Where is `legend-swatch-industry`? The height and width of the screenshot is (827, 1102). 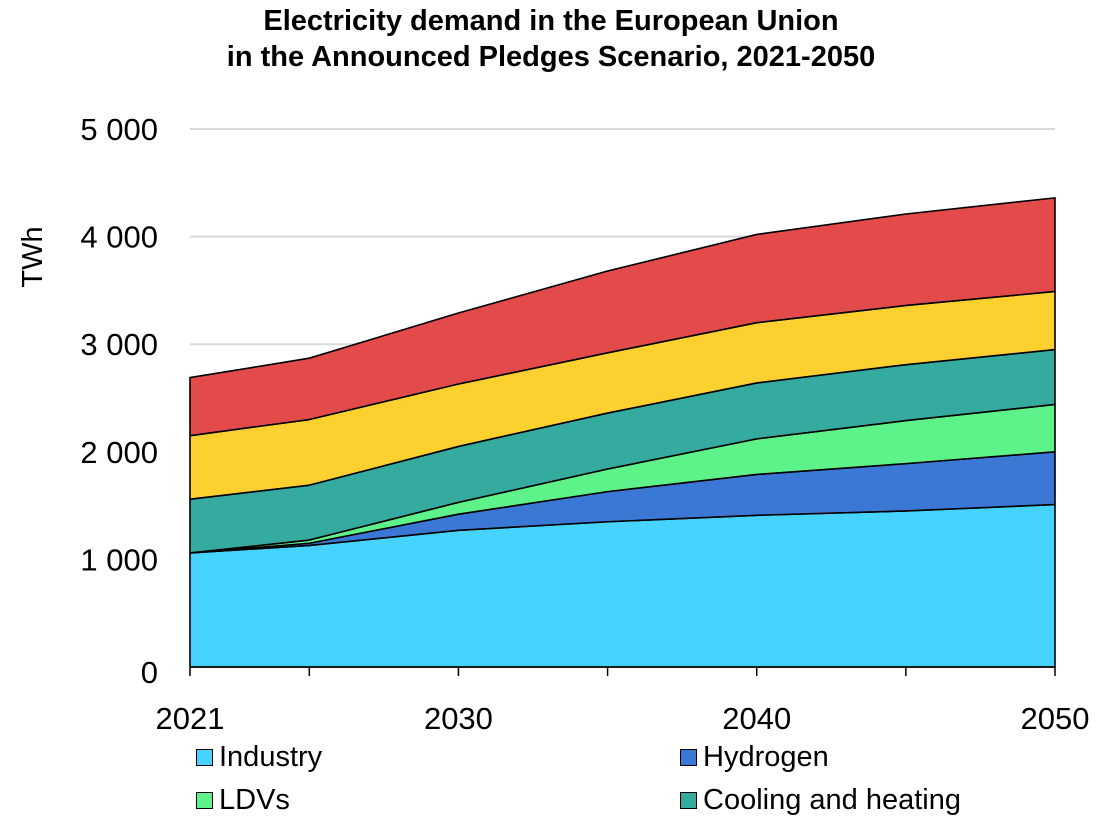 legend-swatch-industry is located at coordinates (204, 757).